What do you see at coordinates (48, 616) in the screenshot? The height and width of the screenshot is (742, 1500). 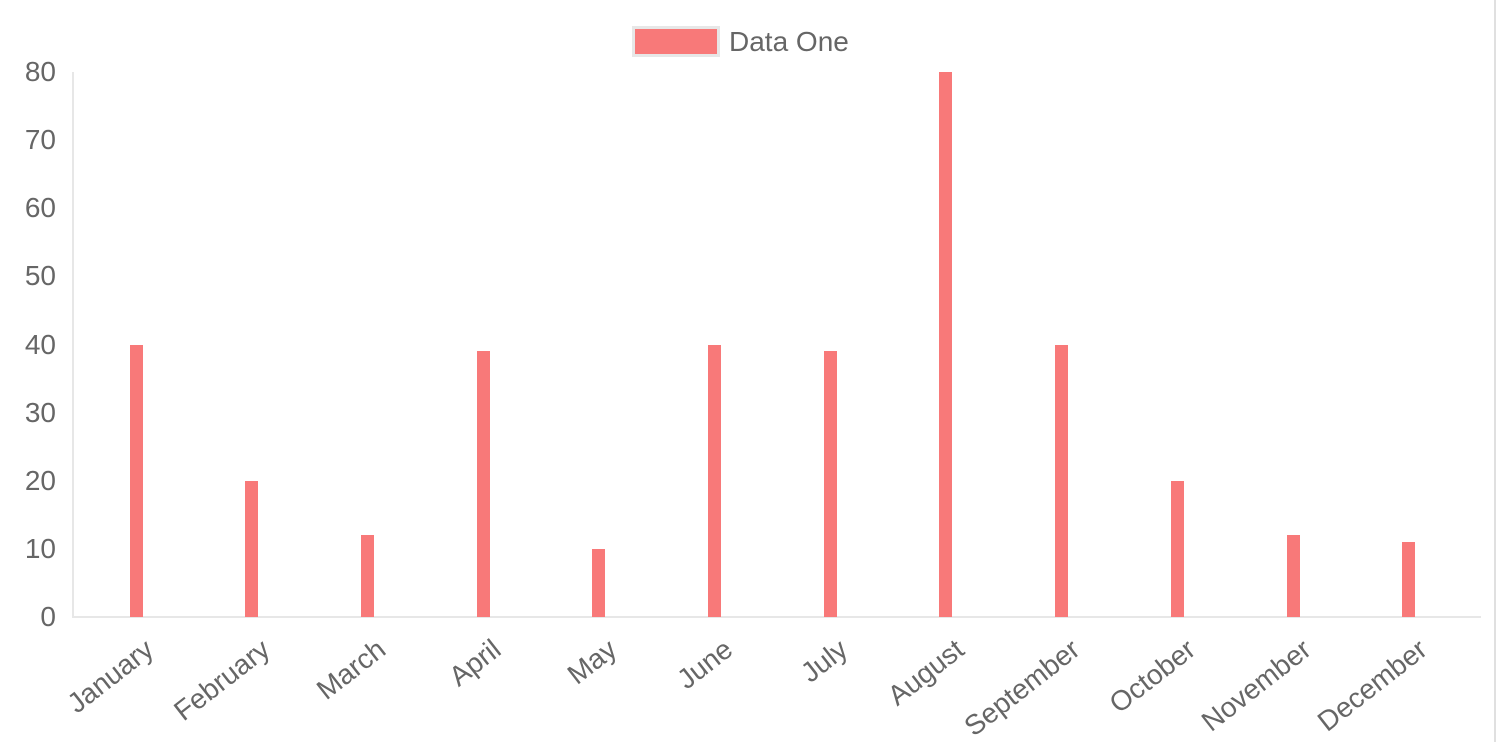 I see `y-tick-label-0: 0` at bounding box center [48, 616].